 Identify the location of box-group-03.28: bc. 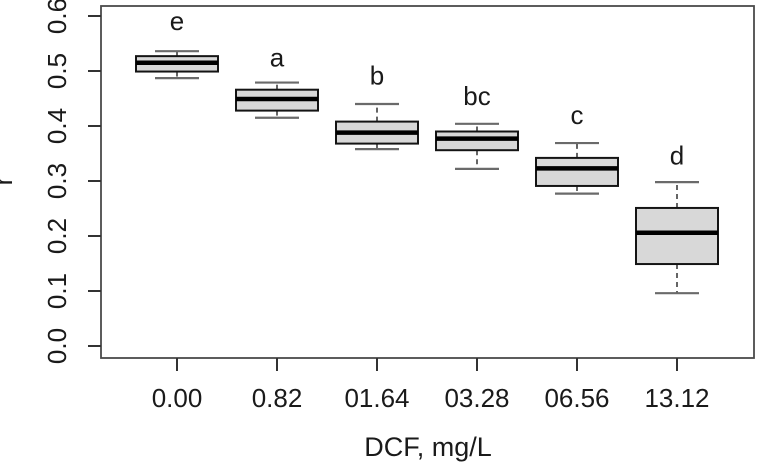
(477, 125).